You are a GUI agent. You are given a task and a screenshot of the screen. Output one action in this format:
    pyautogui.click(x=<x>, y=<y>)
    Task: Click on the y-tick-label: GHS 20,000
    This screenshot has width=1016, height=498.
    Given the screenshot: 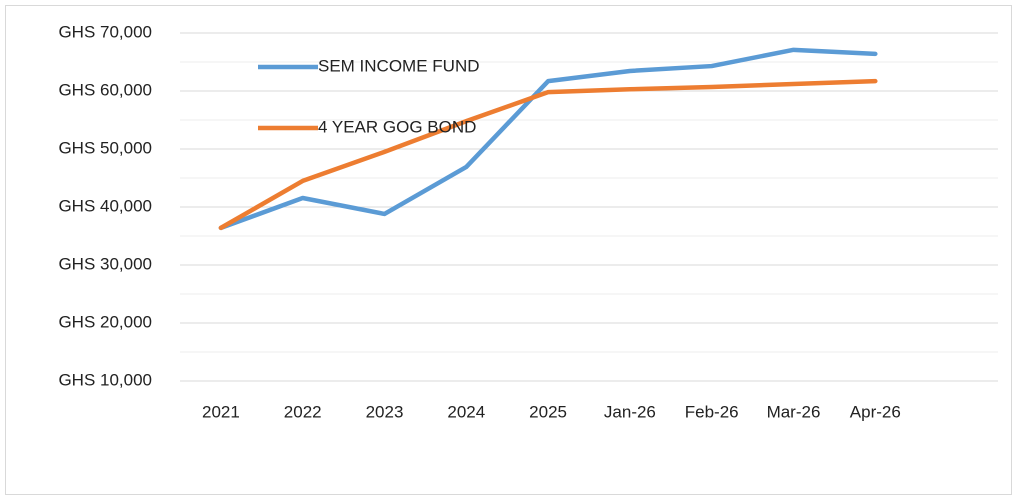 What is the action you would take?
    pyautogui.click(x=105, y=321)
    